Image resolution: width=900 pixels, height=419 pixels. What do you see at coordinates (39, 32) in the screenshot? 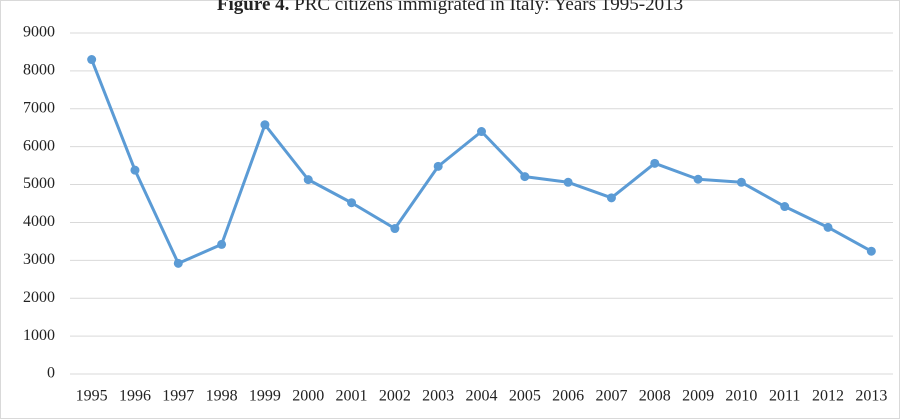
I see `y-tick-label: 9000` at bounding box center [39, 32].